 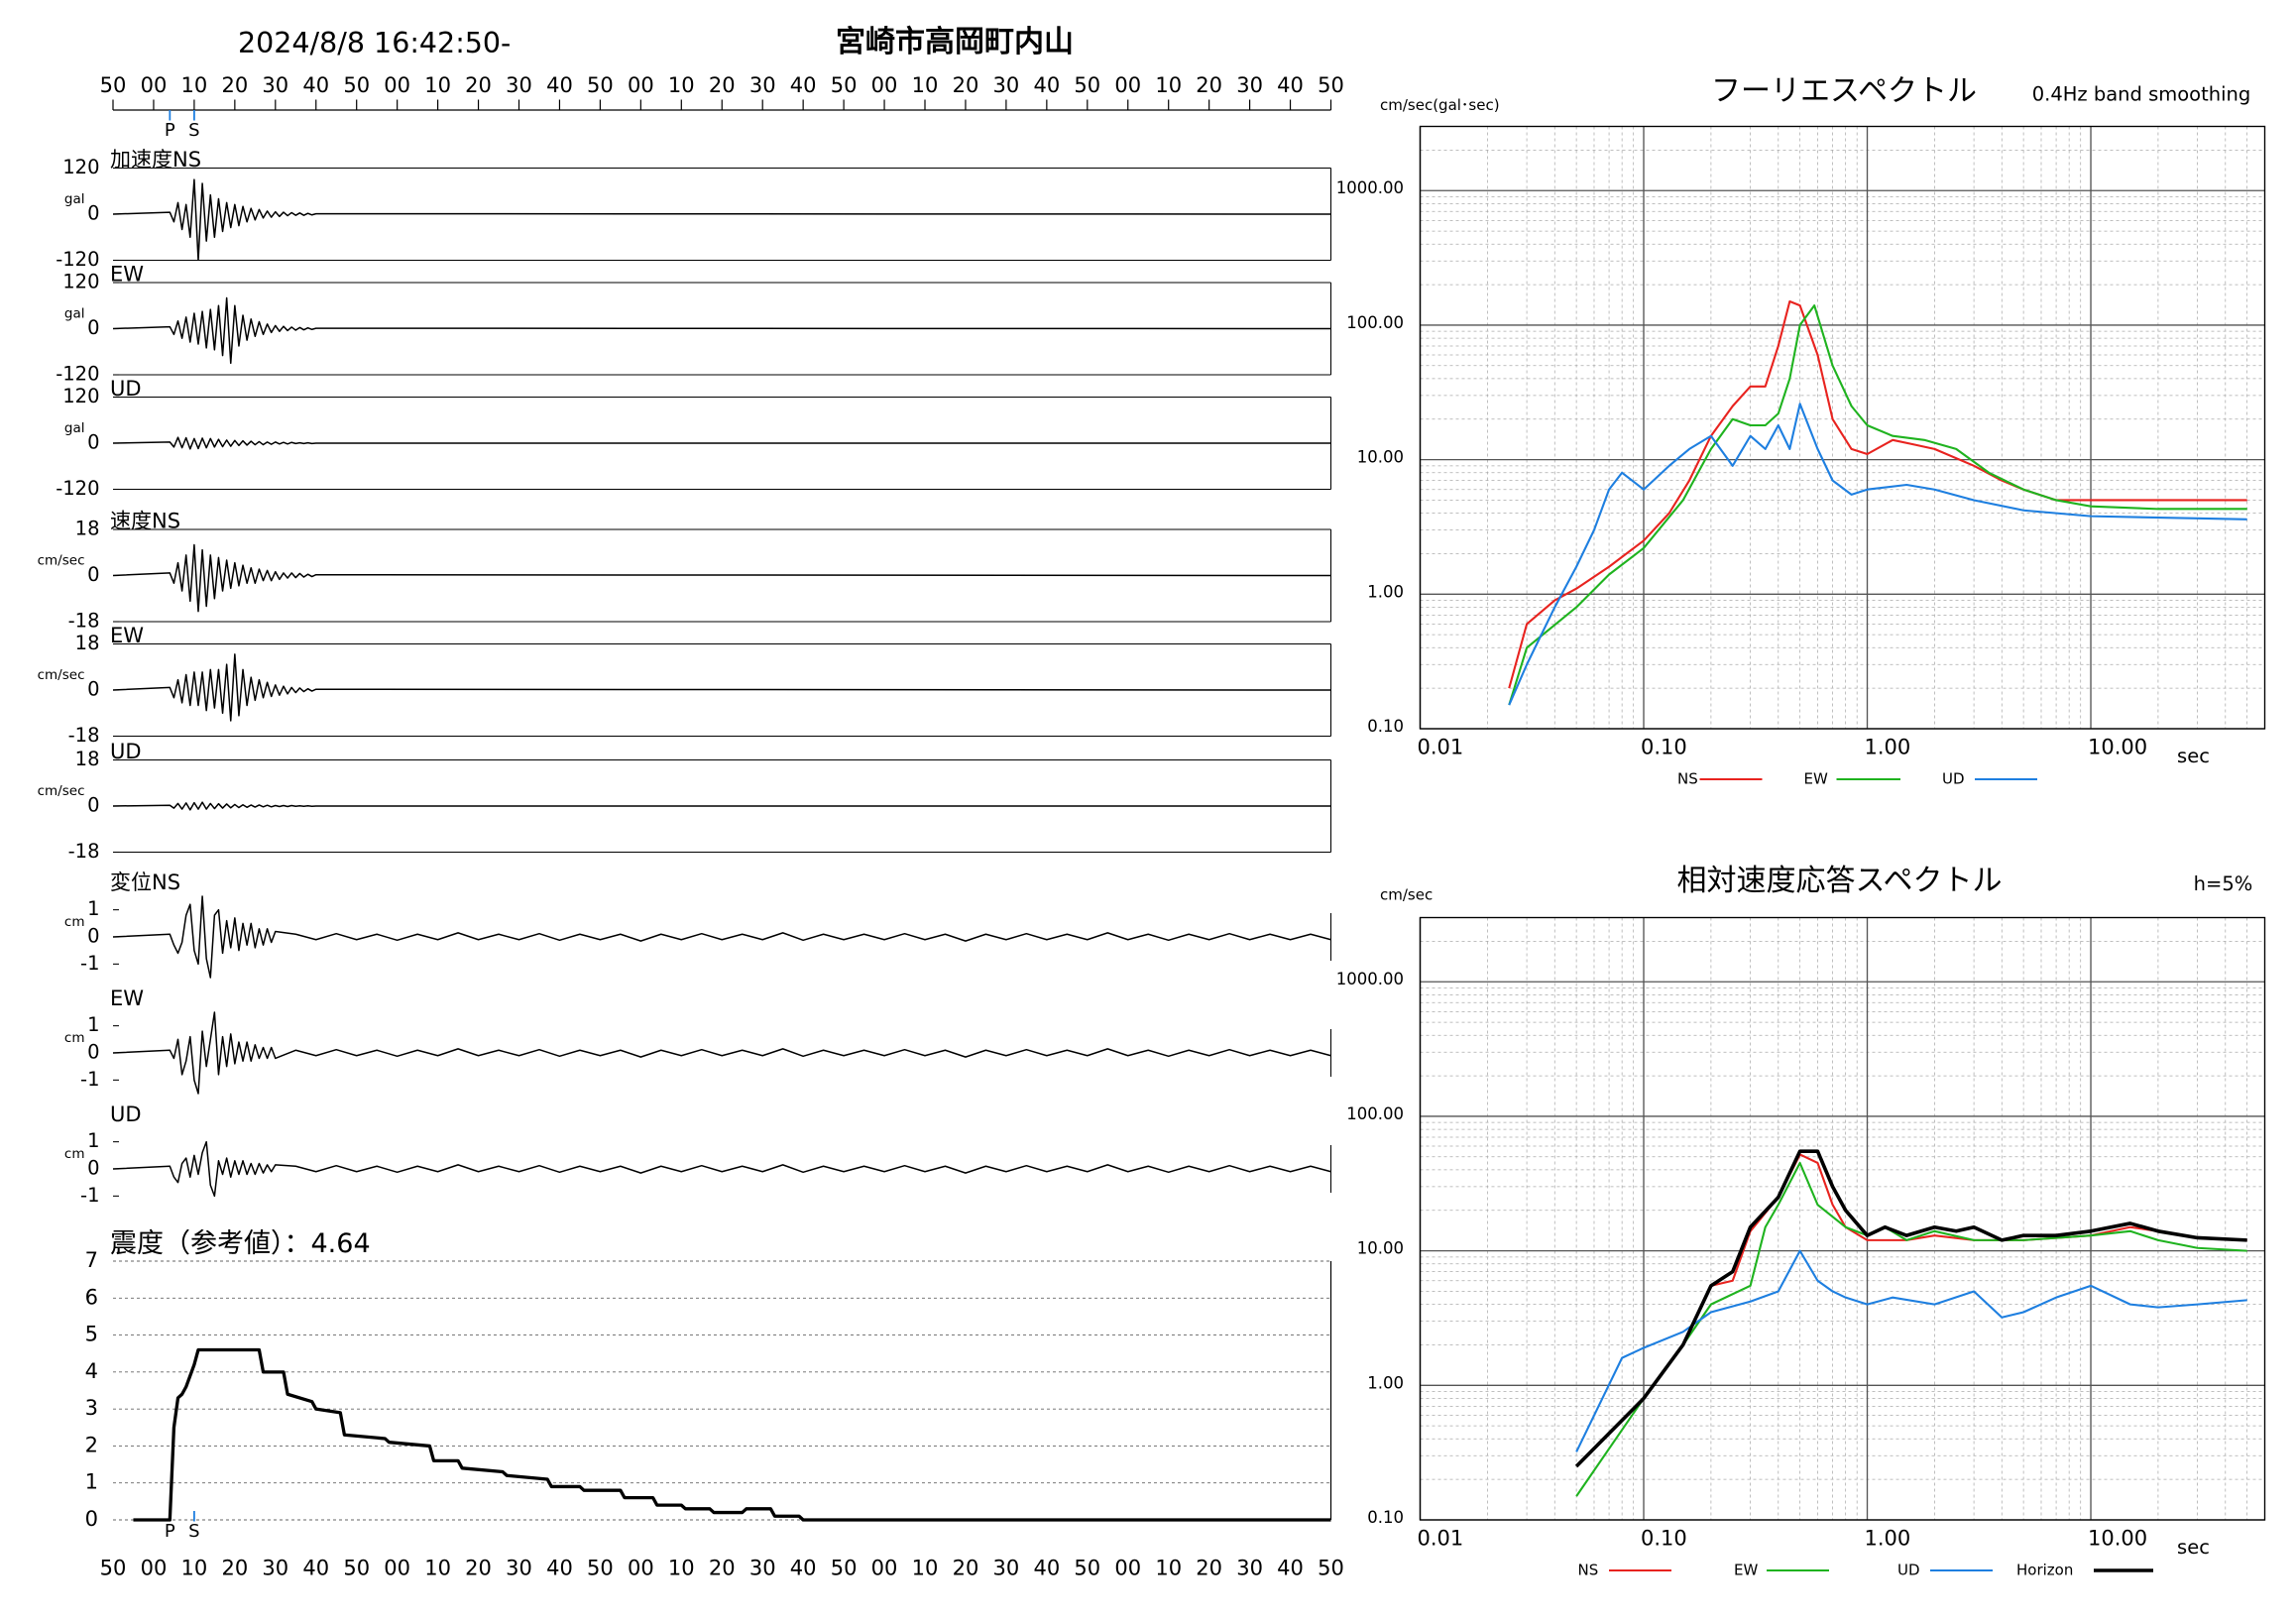 I want to click on legend-label: Horizon, so click(x=2044, y=1570).